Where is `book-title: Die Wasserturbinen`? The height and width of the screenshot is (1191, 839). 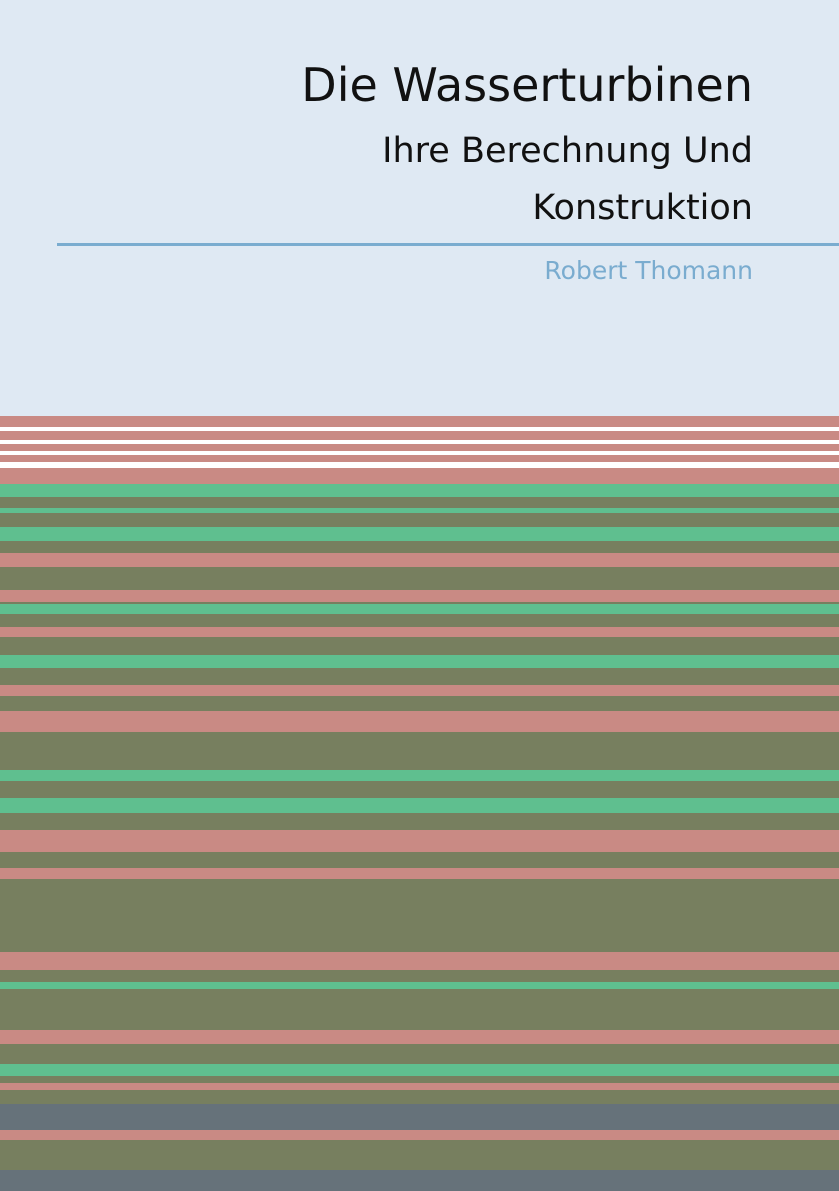
book-title: Die Wasserturbinen is located at coordinates (527, 85).